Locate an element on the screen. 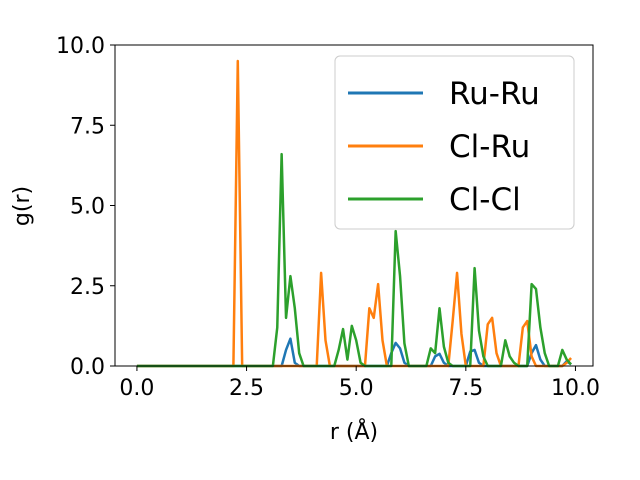 The image size is (640, 480). legend-frame is located at coordinates (454, 142).